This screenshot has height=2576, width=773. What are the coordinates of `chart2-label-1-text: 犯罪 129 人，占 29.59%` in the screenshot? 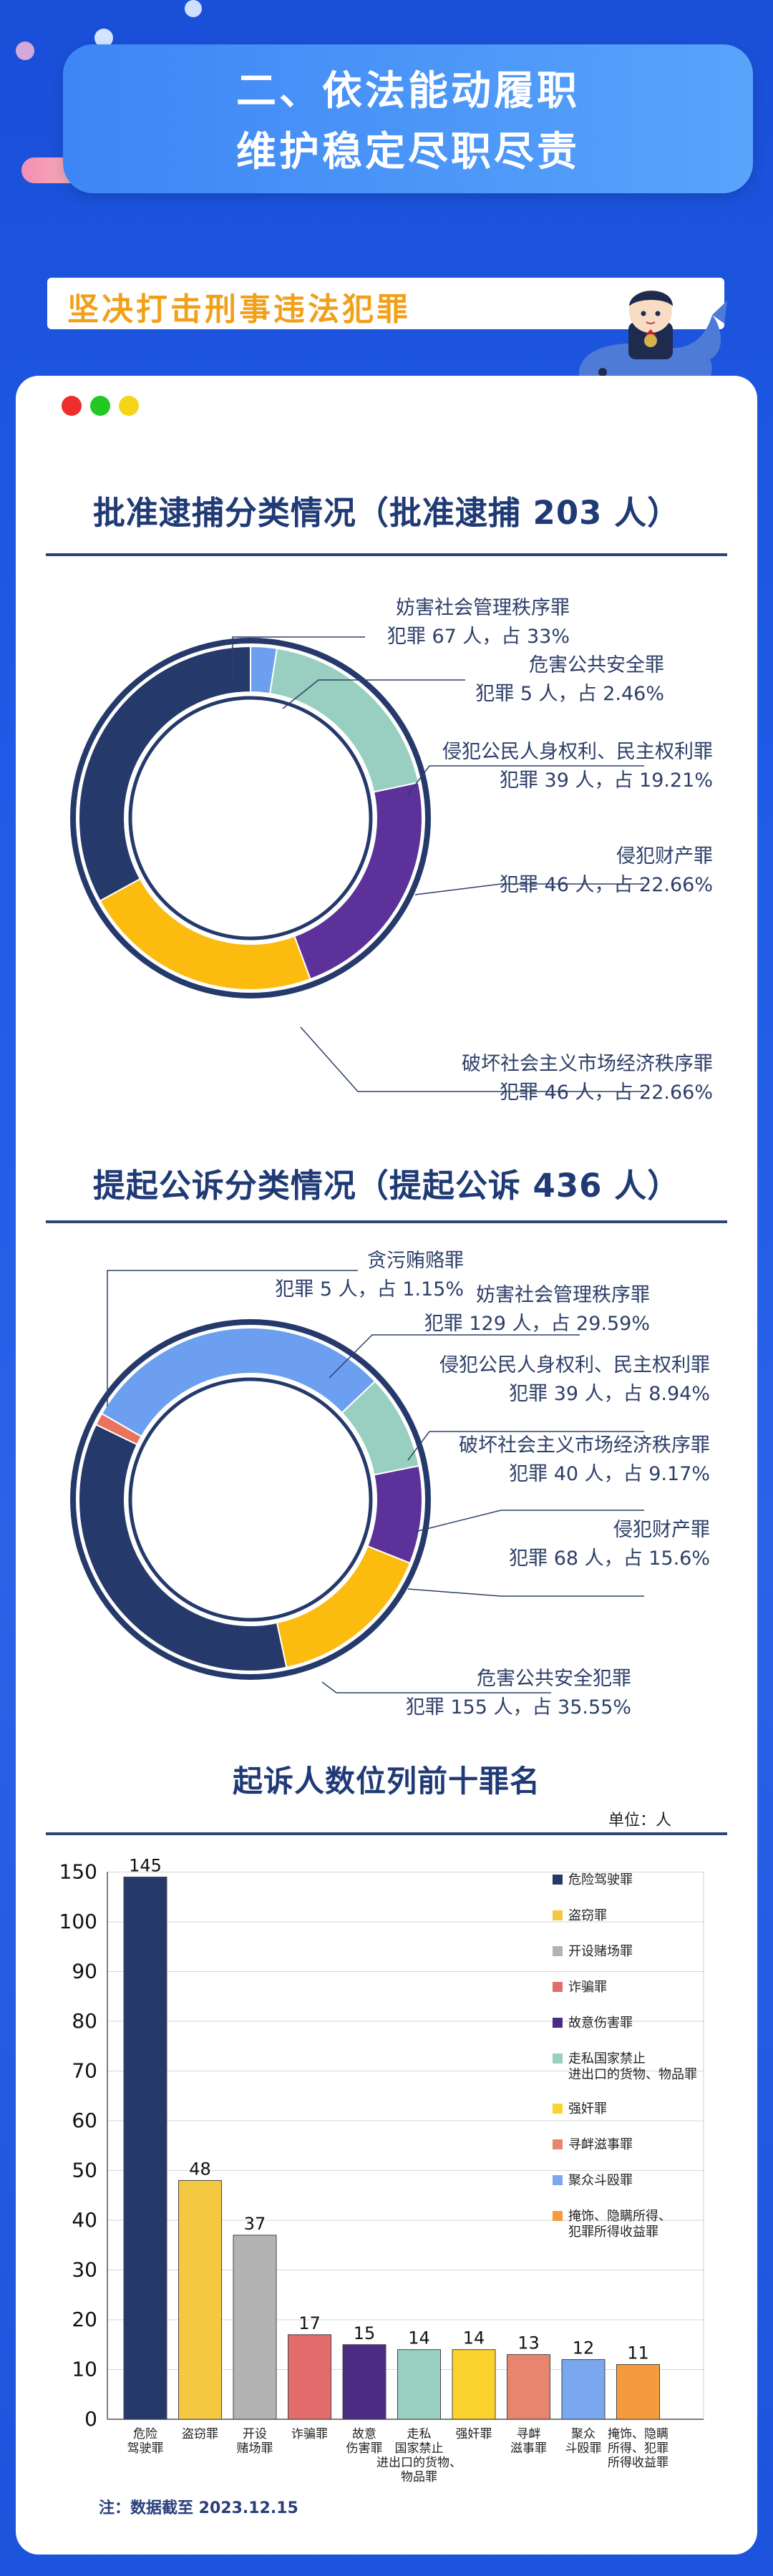 It's located at (537, 1324).